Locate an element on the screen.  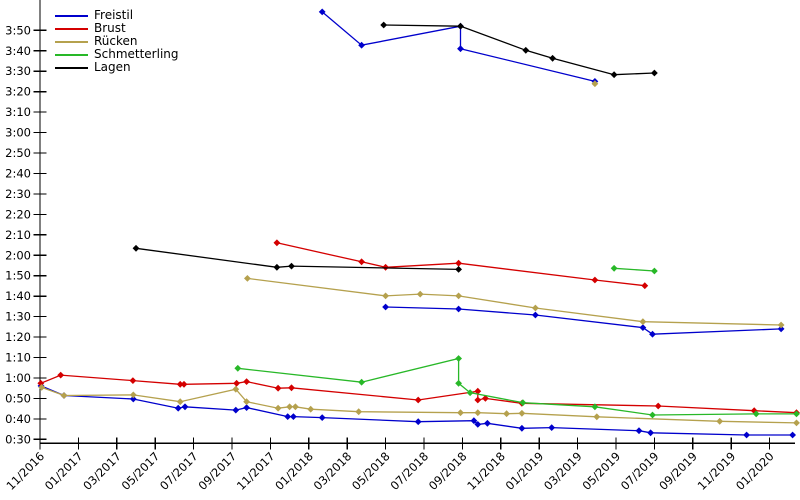
x-tick-label: 03/2018 is located at coordinates (333, 471).